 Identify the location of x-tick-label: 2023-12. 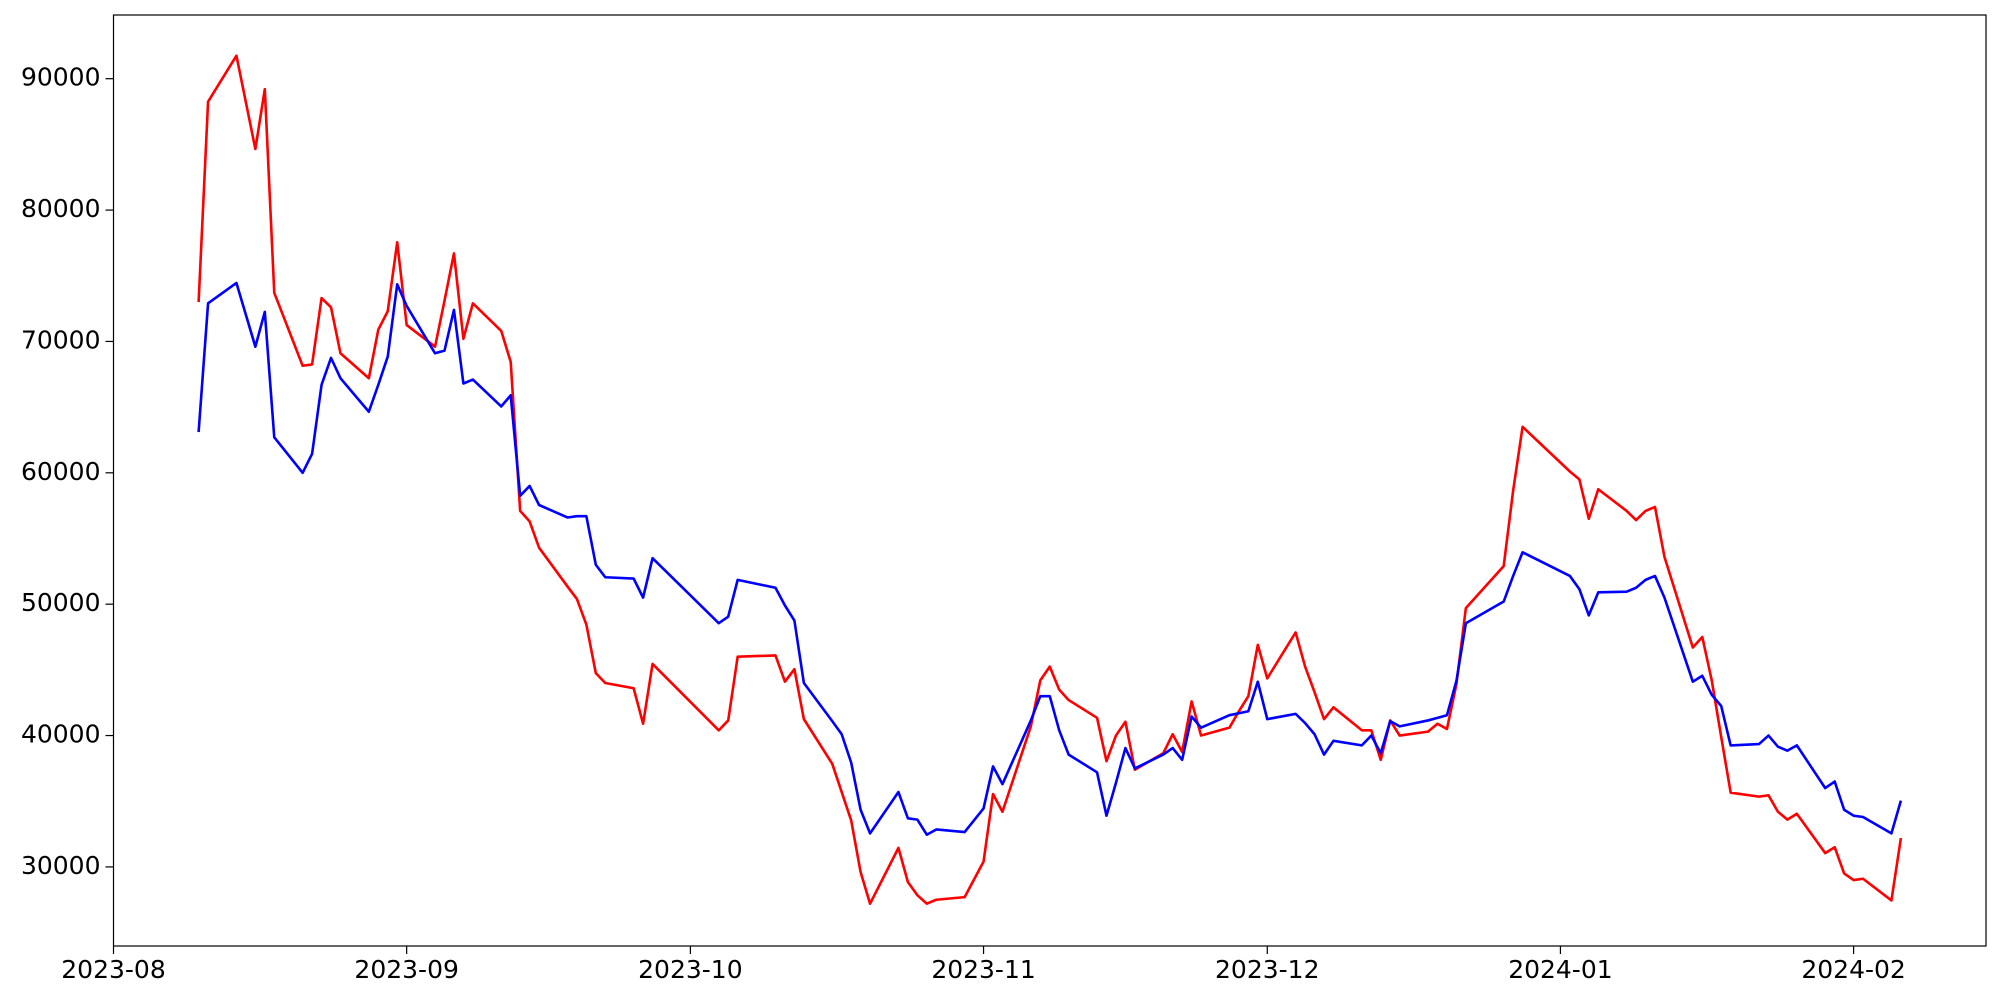
(1267, 969).